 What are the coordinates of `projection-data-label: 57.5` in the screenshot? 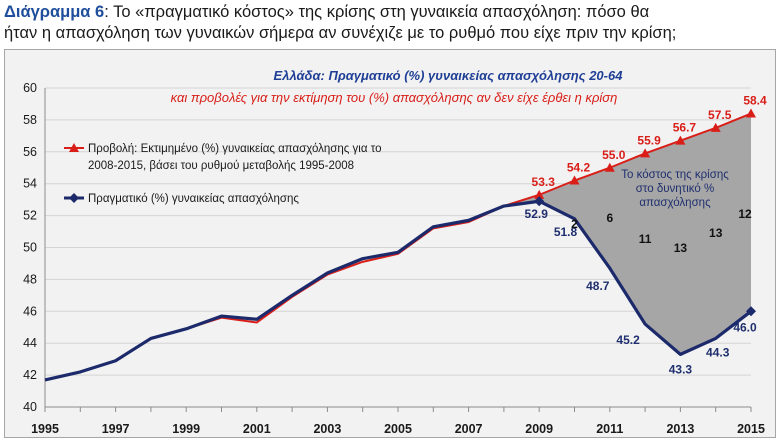 It's located at (720, 115).